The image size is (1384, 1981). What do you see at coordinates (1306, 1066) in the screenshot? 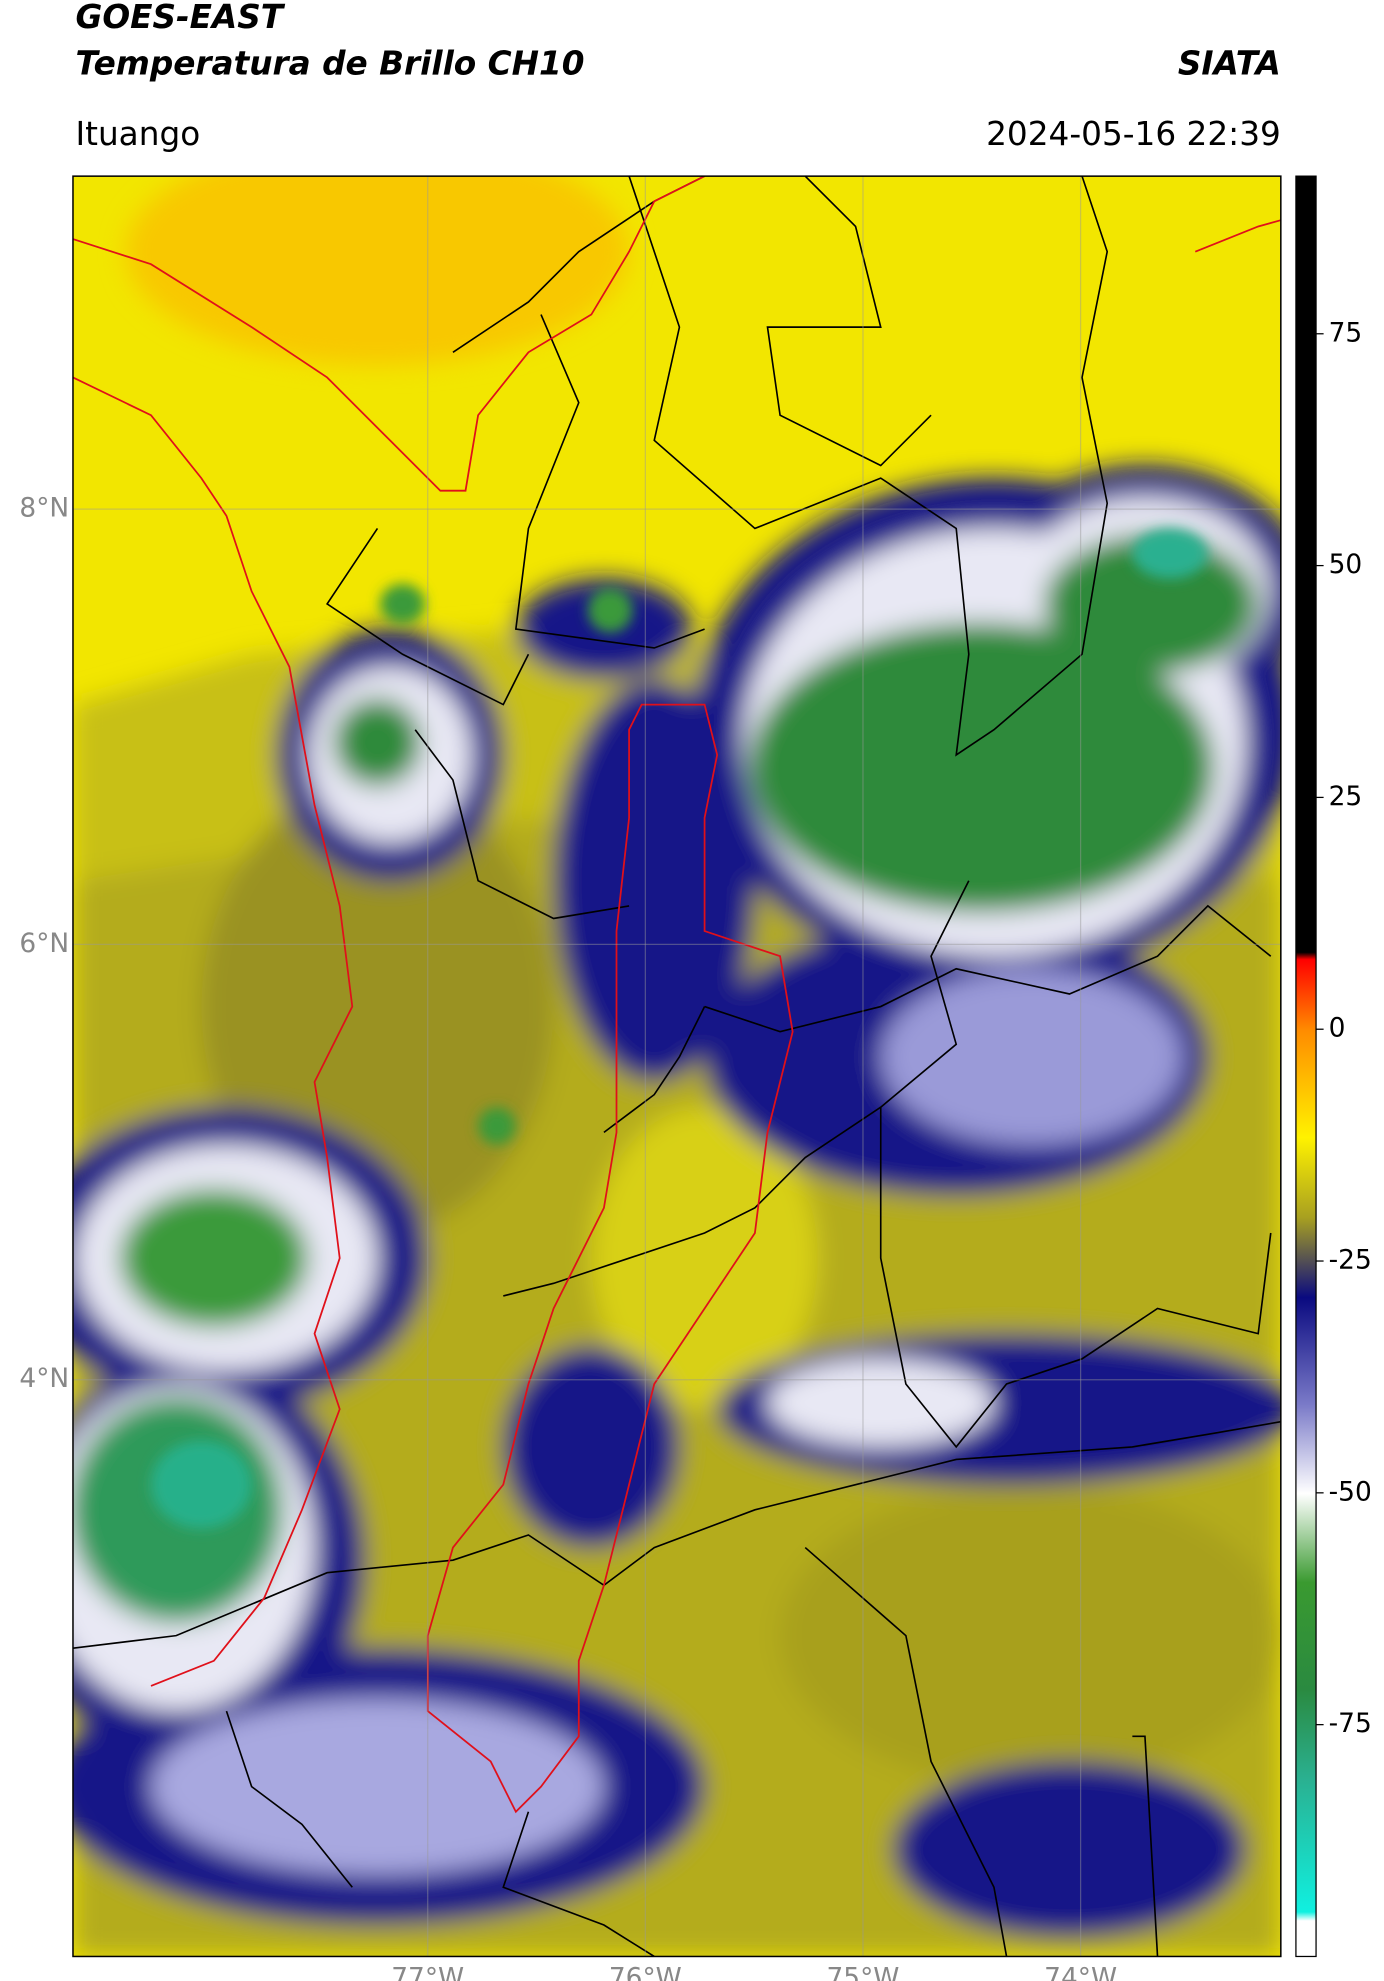
I see `colorbar` at bounding box center [1306, 1066].